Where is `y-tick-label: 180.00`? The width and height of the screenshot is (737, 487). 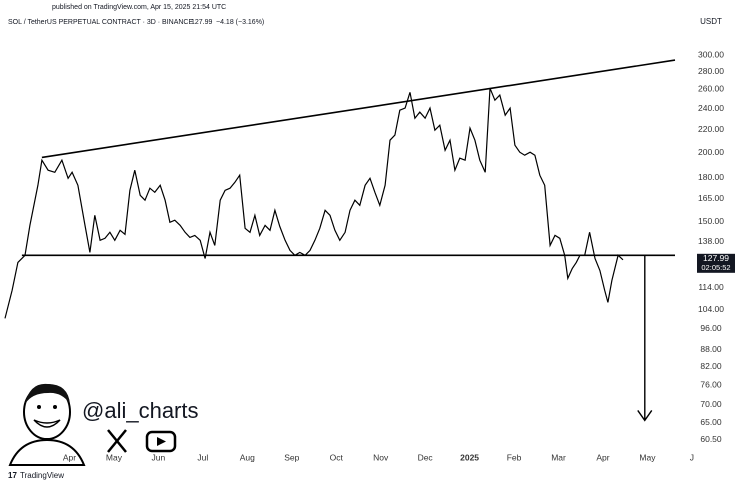 y-tick-label: 180.00 is located at coordinates (711, 177).